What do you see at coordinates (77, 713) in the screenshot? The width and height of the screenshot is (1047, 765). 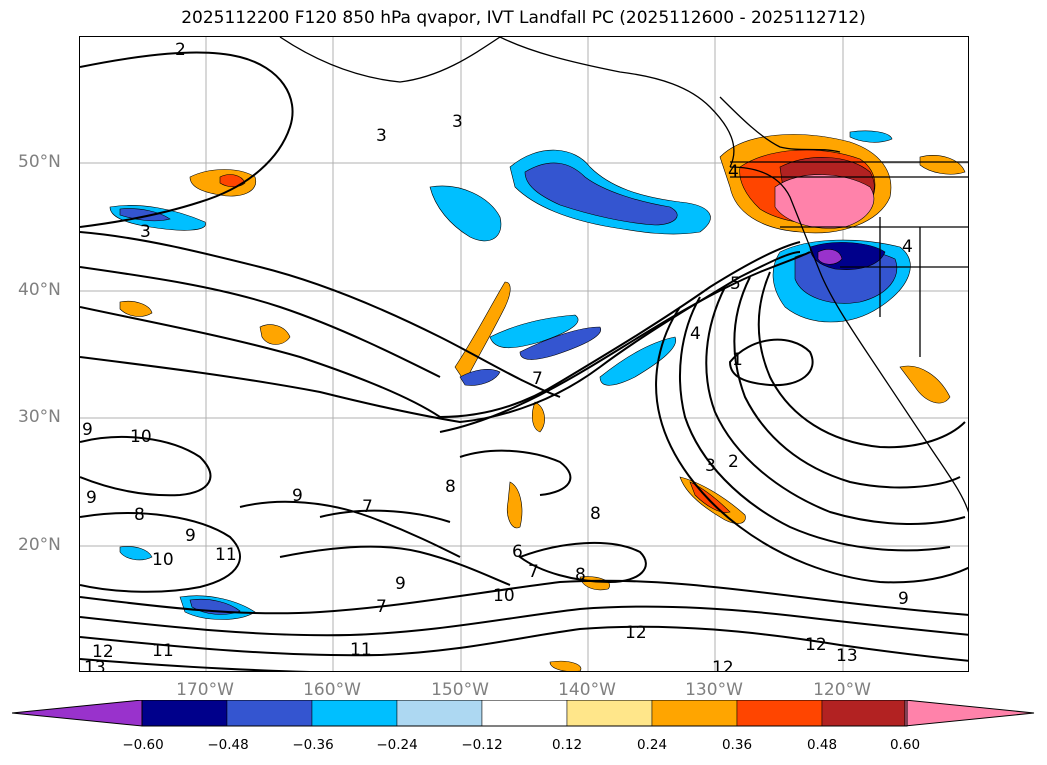 I see `colorbar-under-triangle` at bounding box center [77, 713].